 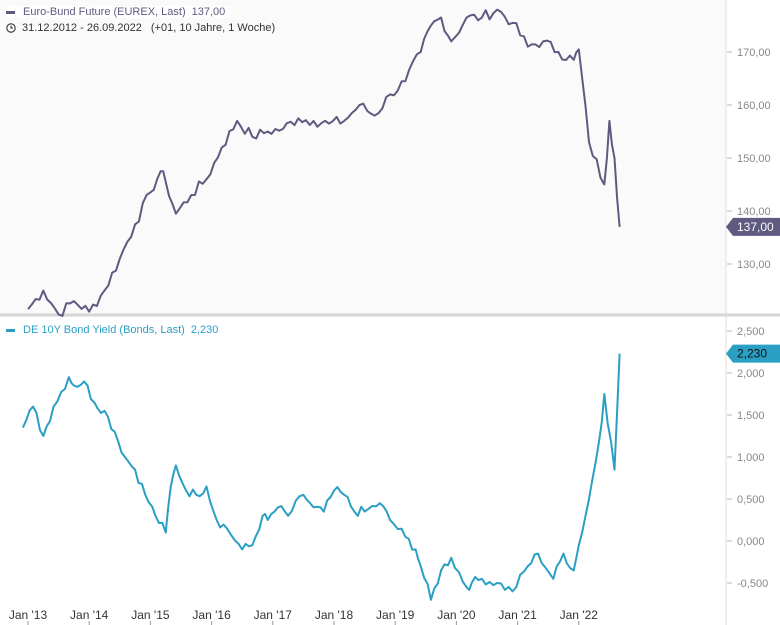 What do you see at coordinates (211, 615) in the screenshot?
I see `x-tick-label: Jan '16` at bounding box center [211, 615].